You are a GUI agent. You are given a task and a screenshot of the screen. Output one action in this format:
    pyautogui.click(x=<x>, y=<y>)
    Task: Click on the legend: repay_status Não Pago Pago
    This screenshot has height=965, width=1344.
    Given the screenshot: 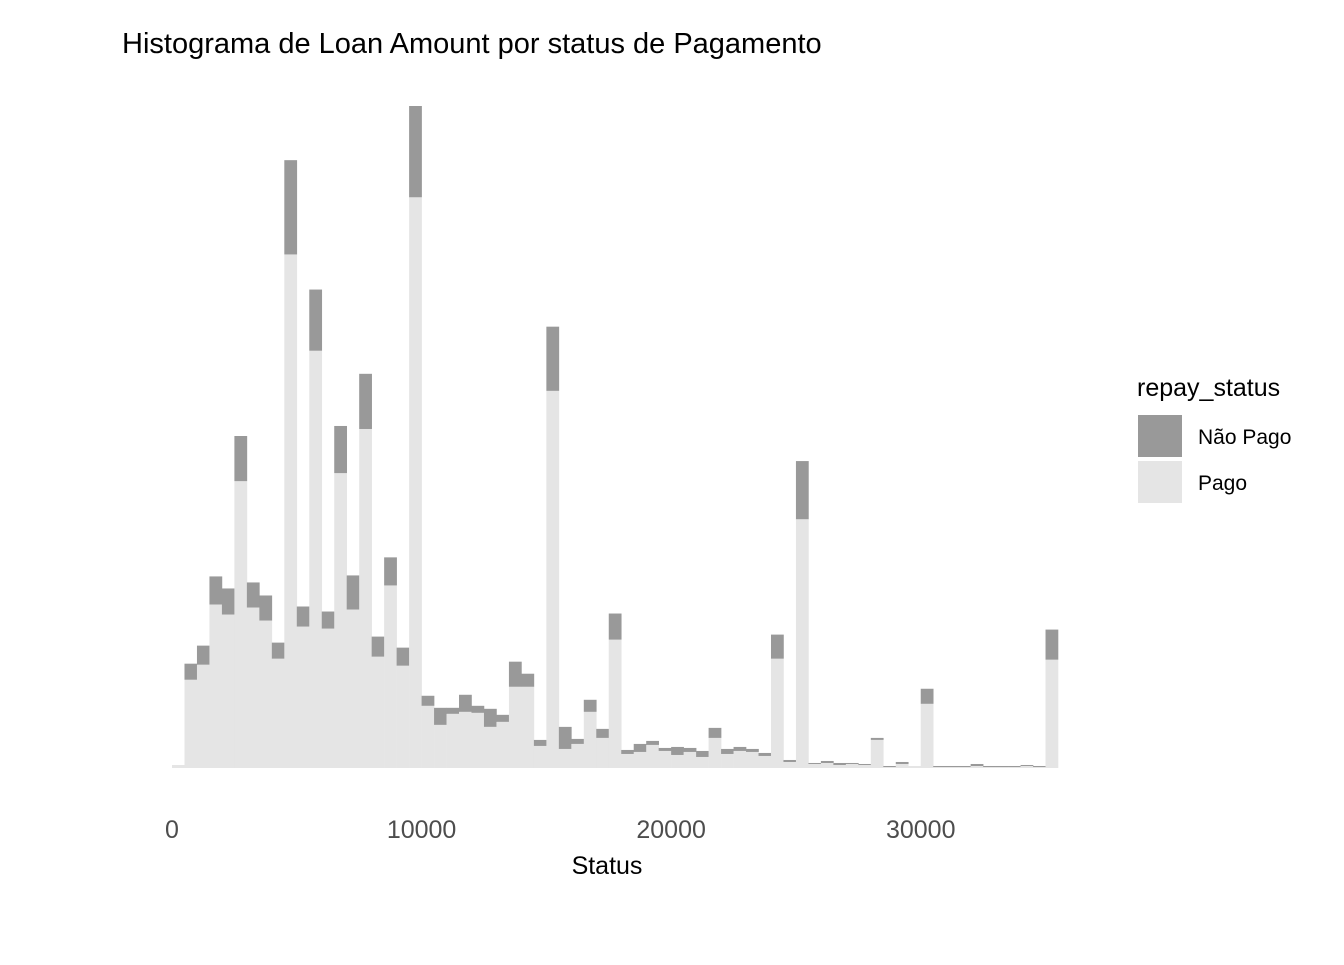 What is the action you would take?
    pyautogui.click(x=1214, y=438)
    